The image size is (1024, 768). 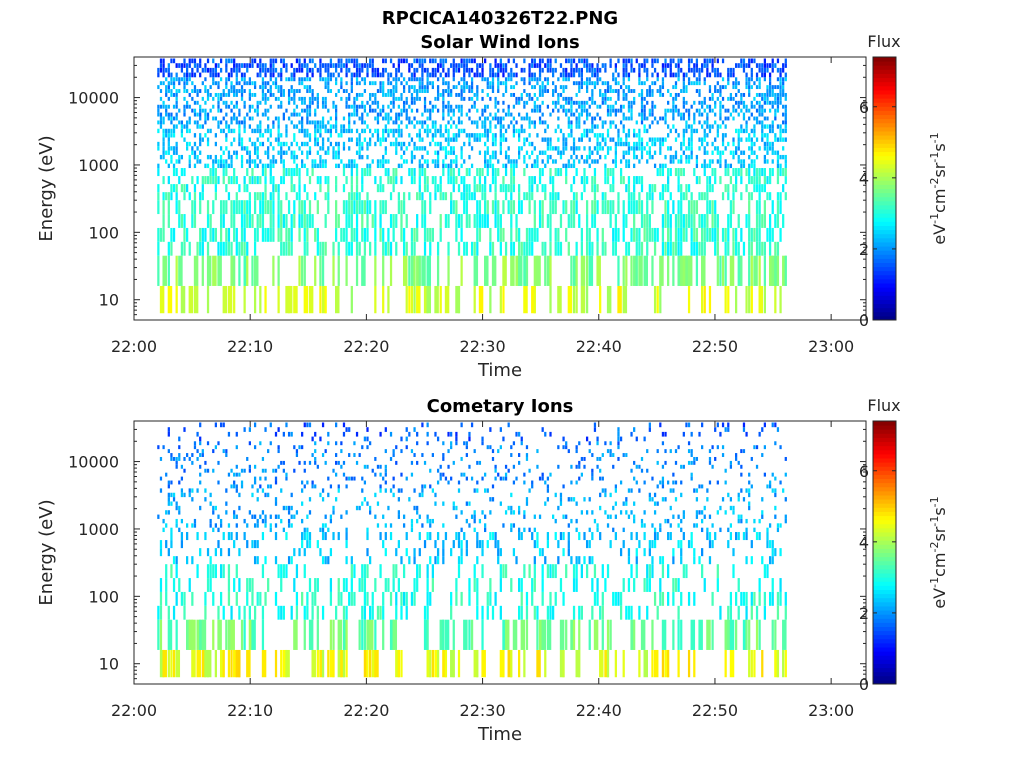 What do you see at coordinates (103, 232) in the screenshot?
I see `y-tick-label: 100` at bounding box center [103, 232].